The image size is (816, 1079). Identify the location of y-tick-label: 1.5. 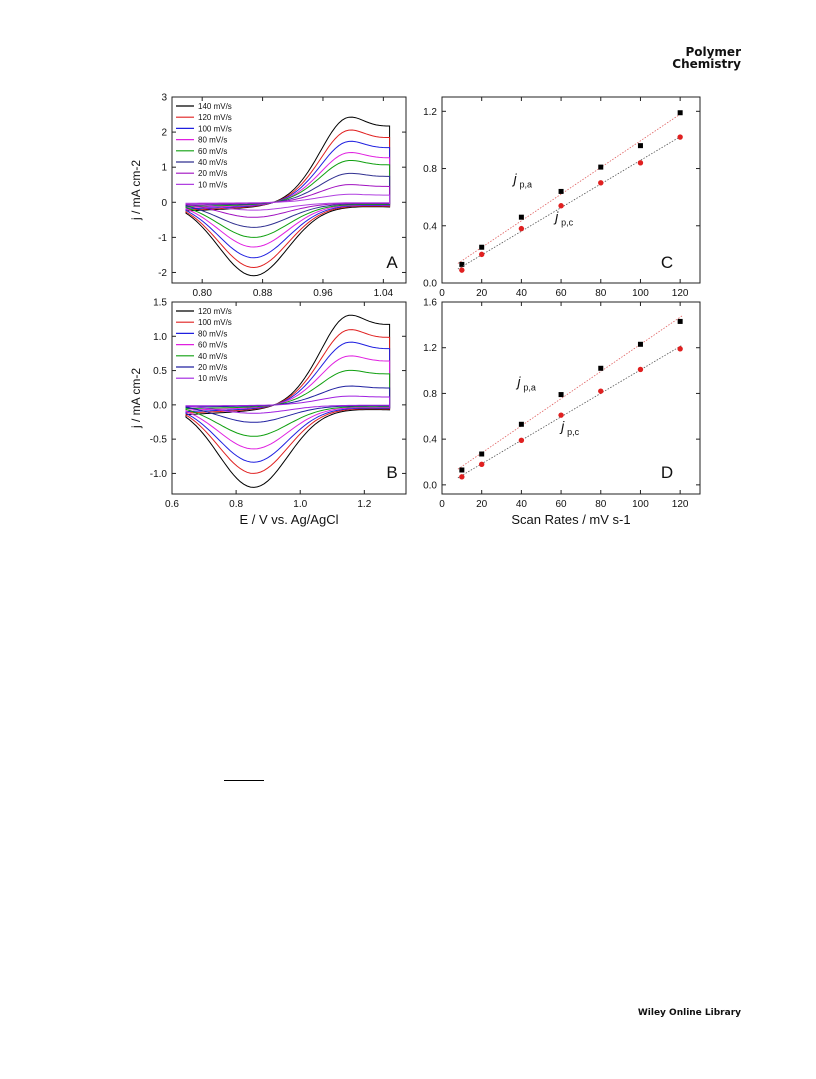
(160, 303).